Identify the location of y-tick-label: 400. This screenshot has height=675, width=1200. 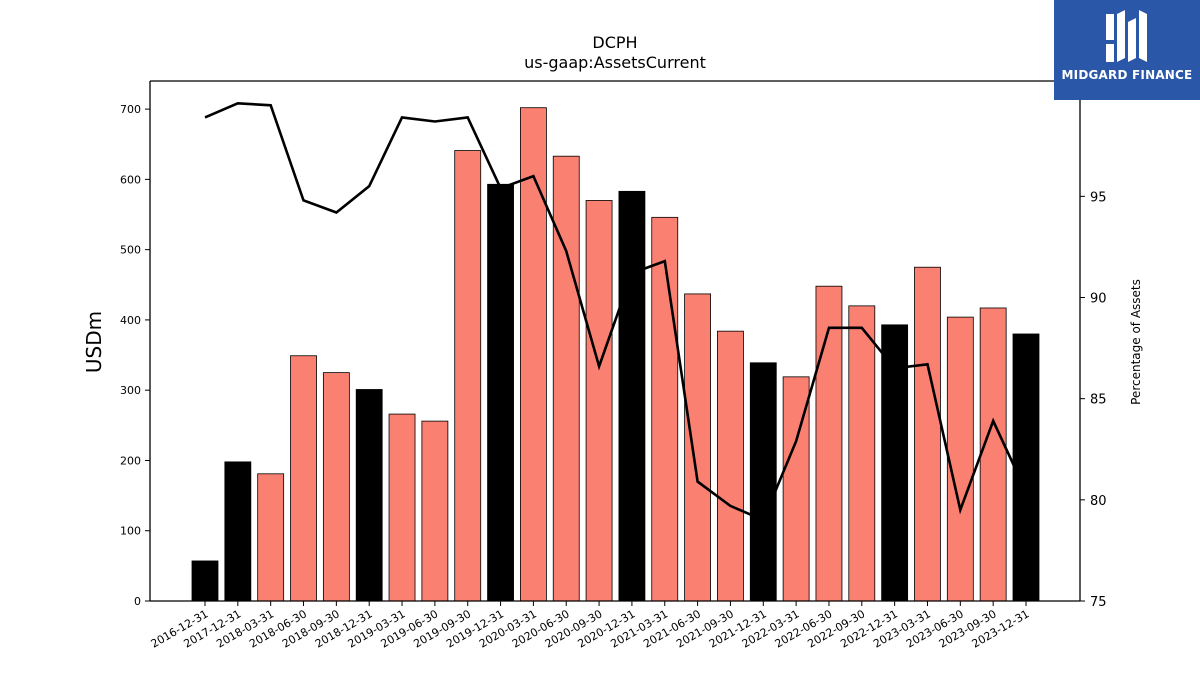
(130, 320).